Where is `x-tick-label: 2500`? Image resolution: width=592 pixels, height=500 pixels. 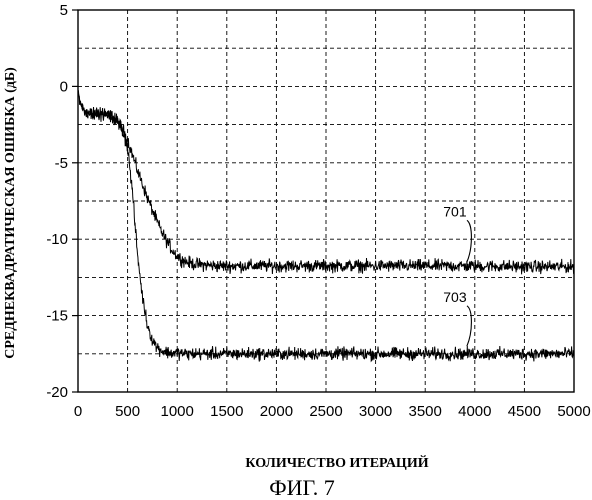
x-tick-label: 2500 is located at coordinates (325, 411).